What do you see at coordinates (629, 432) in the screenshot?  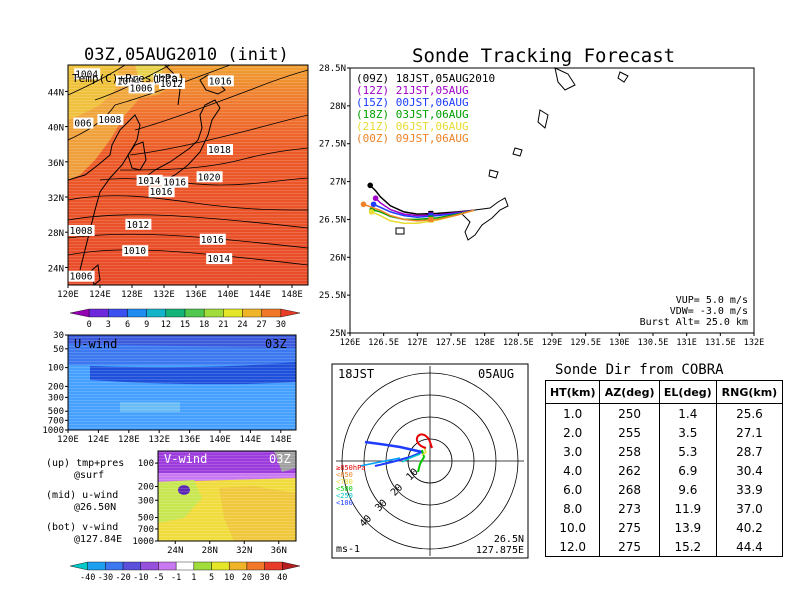 I see `table-cell: 255` at bounding box center [629, 432].